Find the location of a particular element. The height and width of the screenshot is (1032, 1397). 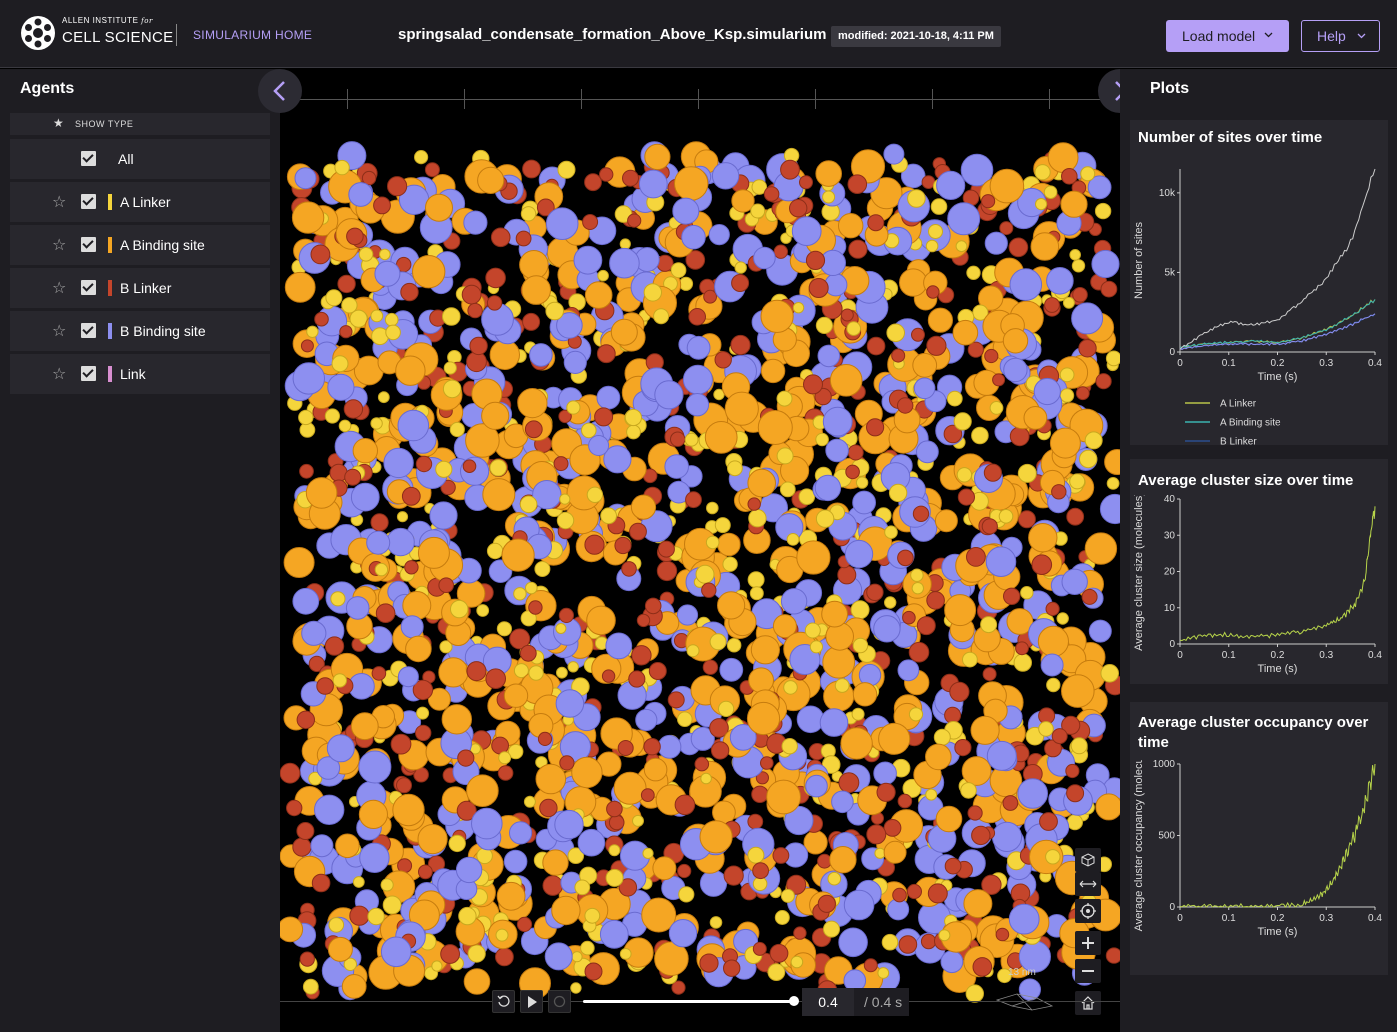

y-tick-label: 1000 is located at coordinates (1164, 765).